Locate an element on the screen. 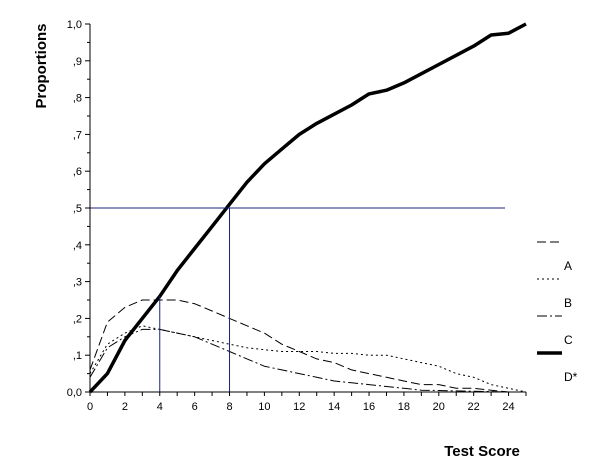 Image resolution: width=589 pixels, height=471 pixels. x-axis-title: Test Score is located at coordinates (482, 451).